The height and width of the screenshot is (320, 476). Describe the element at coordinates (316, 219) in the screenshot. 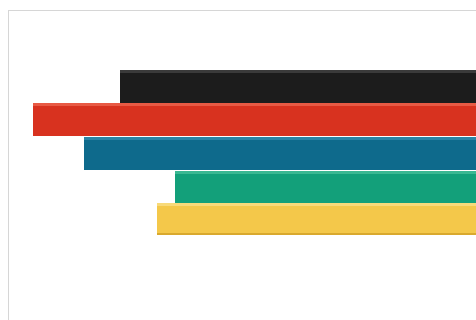

I see `yellow-strip` at that location.